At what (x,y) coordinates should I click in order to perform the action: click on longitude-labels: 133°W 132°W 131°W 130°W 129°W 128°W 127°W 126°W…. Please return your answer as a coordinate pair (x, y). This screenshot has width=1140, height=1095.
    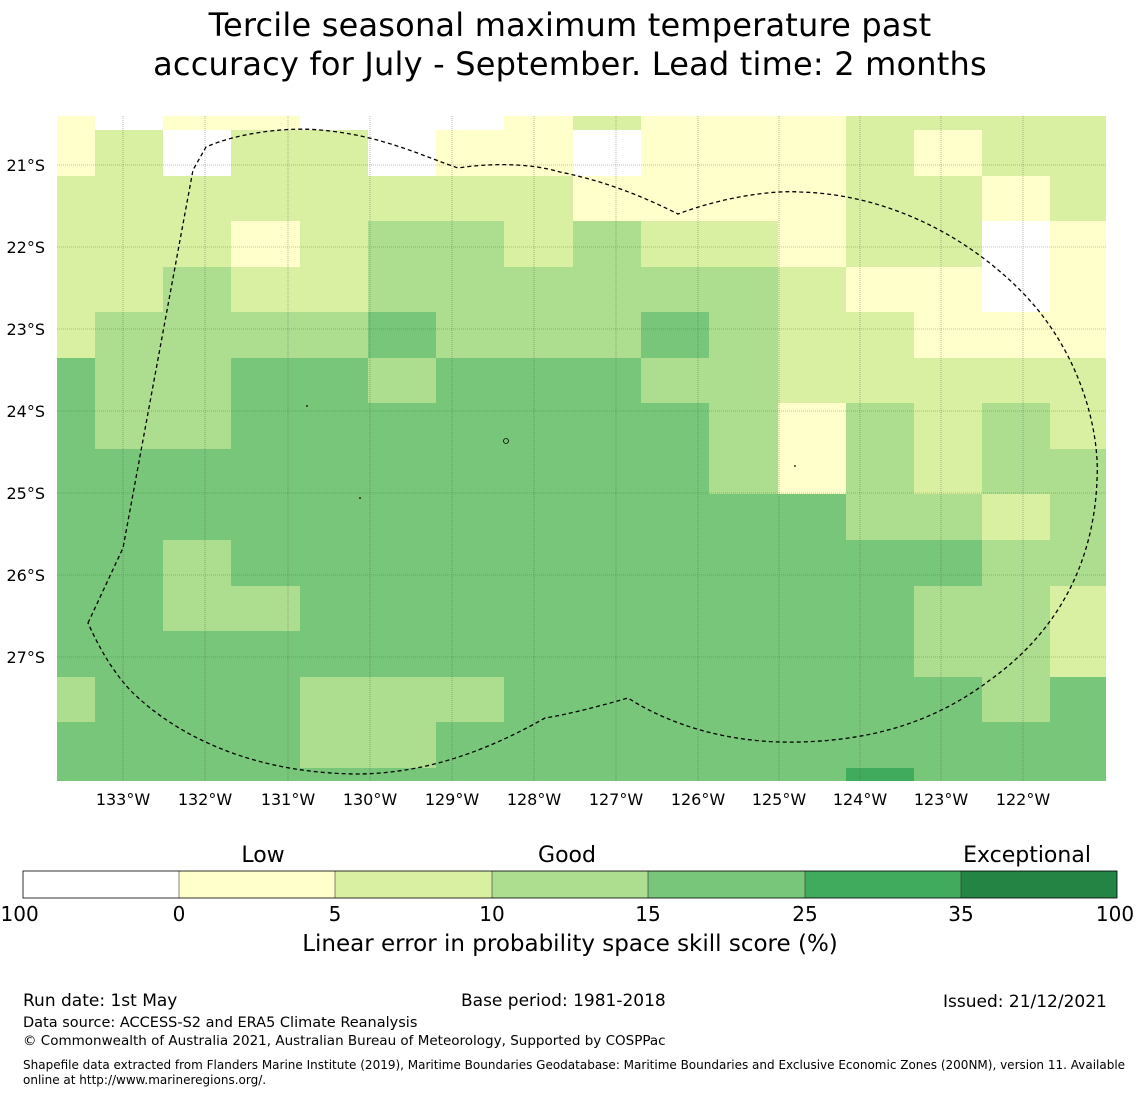
    Looking at the image, I should click on (573, 799).